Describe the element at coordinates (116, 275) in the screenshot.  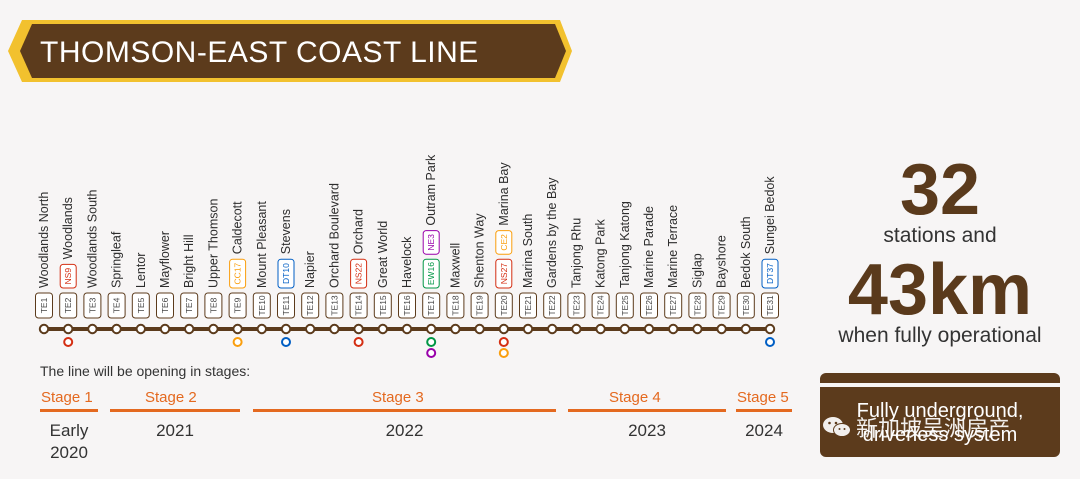
I see `station-te4: TE4 Springleaf` at that location.